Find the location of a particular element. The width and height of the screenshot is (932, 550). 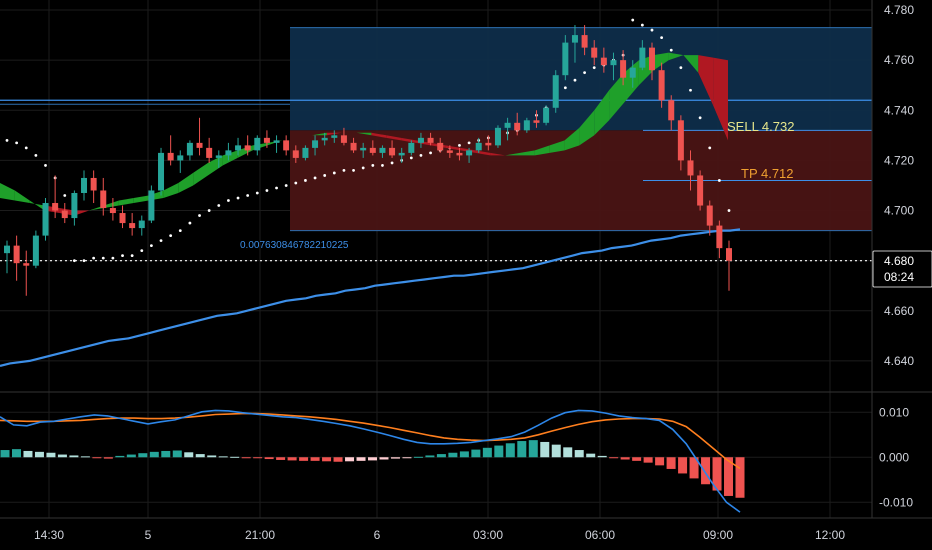

macd-tick-label: 0.000 is located at coordinates (894, 457).